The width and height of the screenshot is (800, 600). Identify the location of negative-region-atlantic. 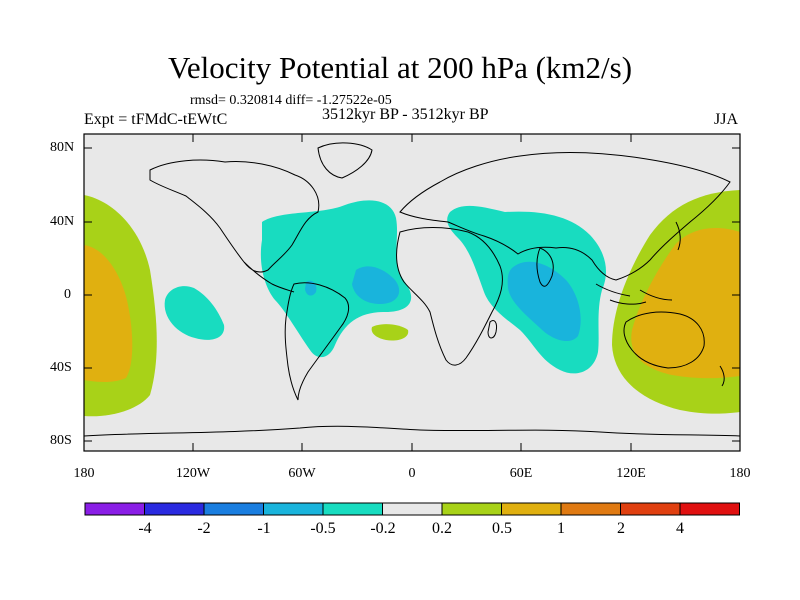
(336, 279).